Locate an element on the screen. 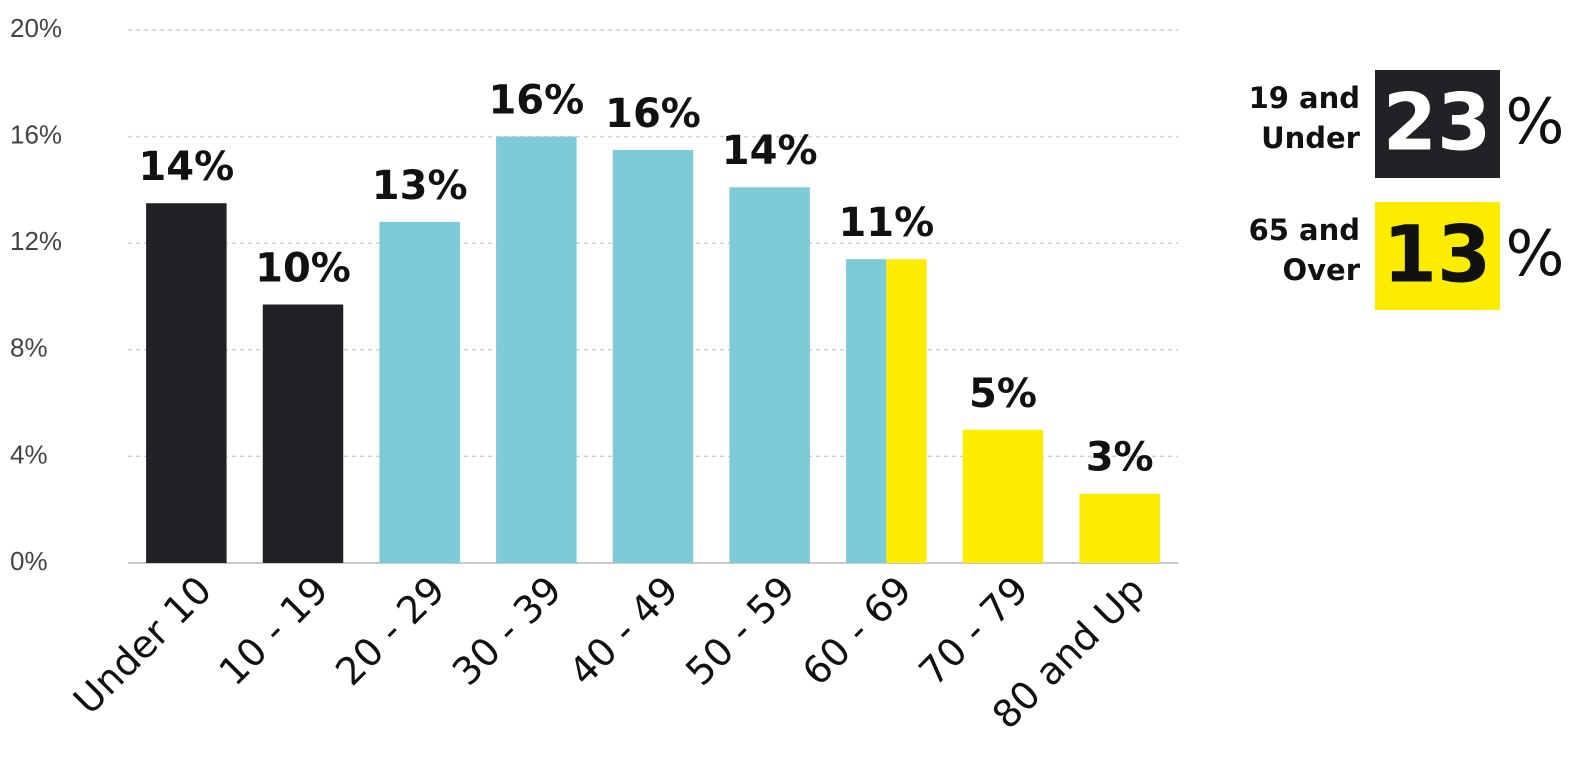  x-tick-label: 30 - 39 is located at coordinates (507, 631).